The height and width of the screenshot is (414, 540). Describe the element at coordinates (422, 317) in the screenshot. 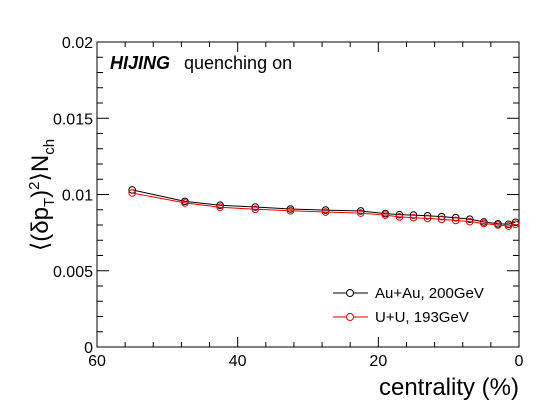

I see `legend-label-uu: U+U, 193GeV` at that location.